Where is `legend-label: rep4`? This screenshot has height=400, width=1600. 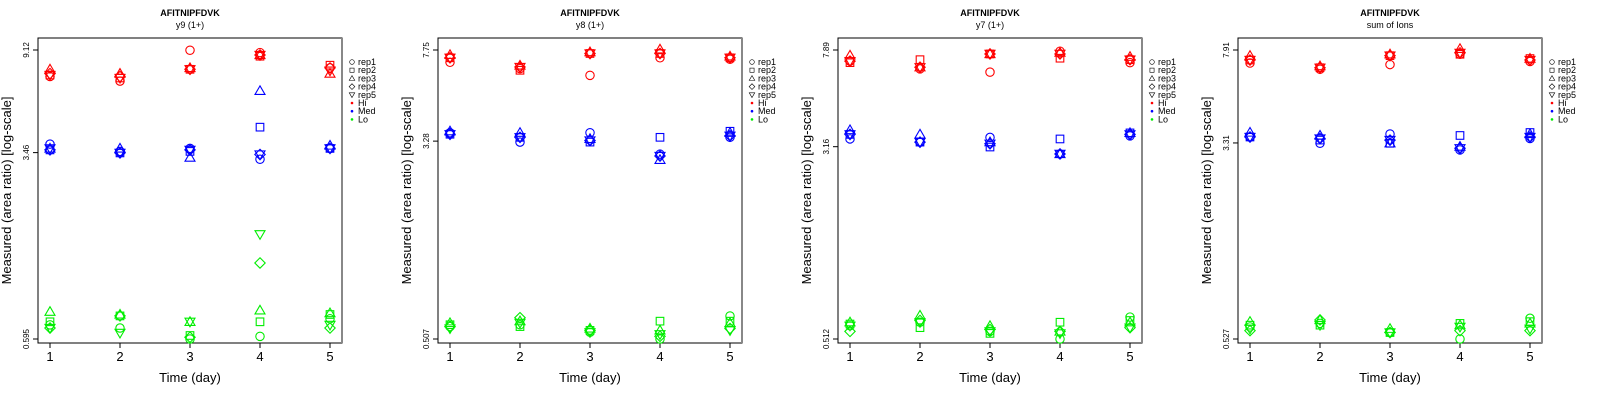
legend-label: rep4 is located at coordinates (1567, 87).